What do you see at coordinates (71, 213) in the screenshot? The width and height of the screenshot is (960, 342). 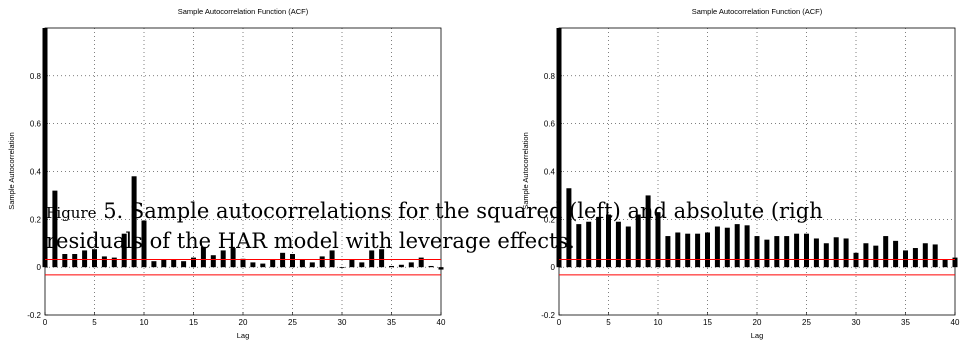 I see `caption-figure-label: Figure` at bounding box center [71, 213].